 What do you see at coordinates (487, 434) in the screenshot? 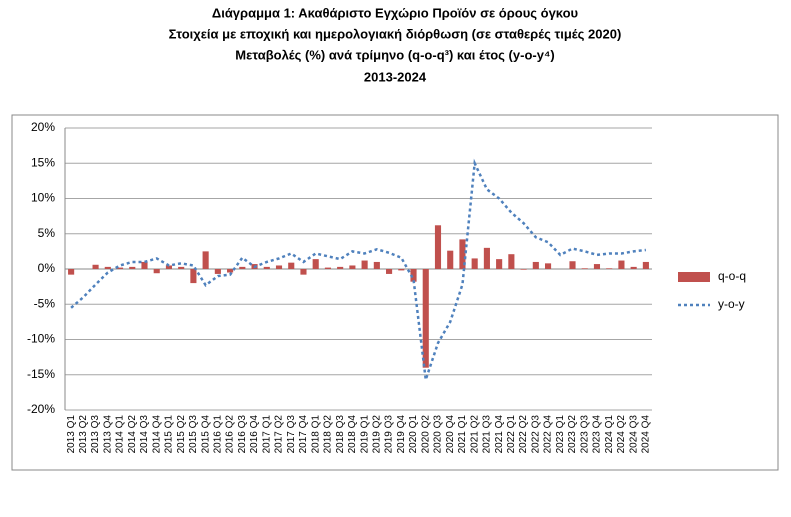
I see `x-tick-label: 2021 Q3` at bounding box center [487, 434].